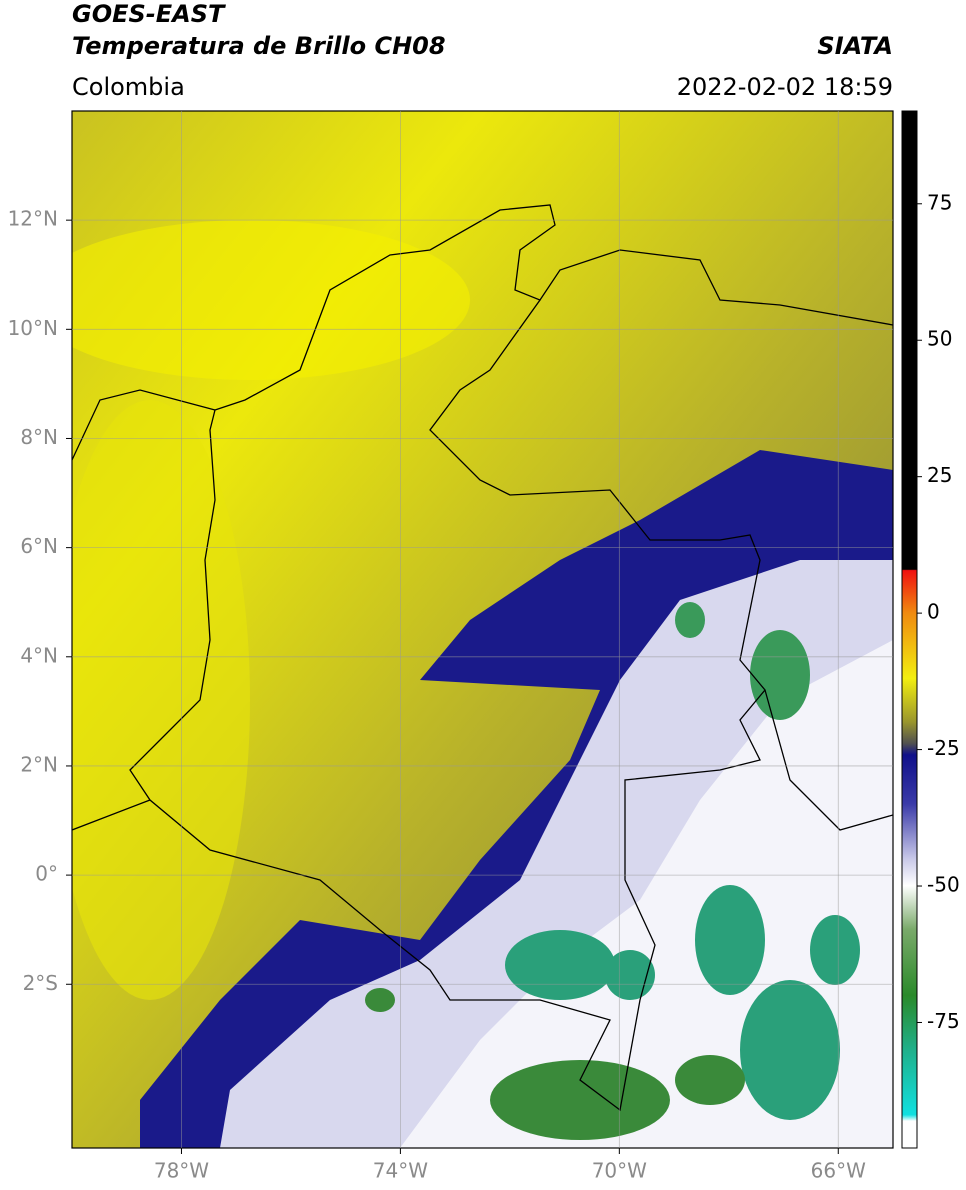 The height and width of the screenshot is (1190, 966). Describe the element at coordinates (33, 219) in the screenshot. I see `y-tick-label: 12°N` at that location.